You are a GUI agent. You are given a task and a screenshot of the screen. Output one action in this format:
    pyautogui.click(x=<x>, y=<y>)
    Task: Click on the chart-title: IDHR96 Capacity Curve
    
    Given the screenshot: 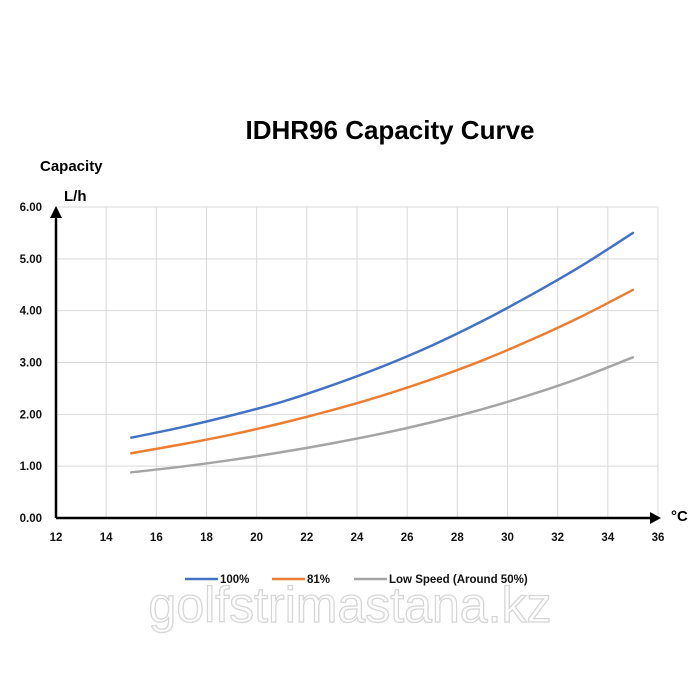 What is the action you would take?
    pyautogui.click(x=390, y=130)
    